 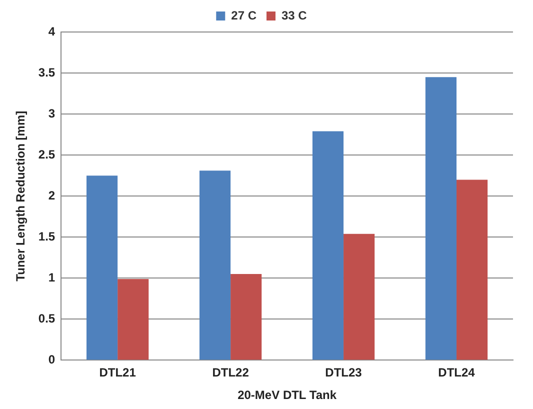 What do you see at coordinates (52, 359) in the screenshot?
I see `y-tick-label: 0` at bounding box center [52, 359].